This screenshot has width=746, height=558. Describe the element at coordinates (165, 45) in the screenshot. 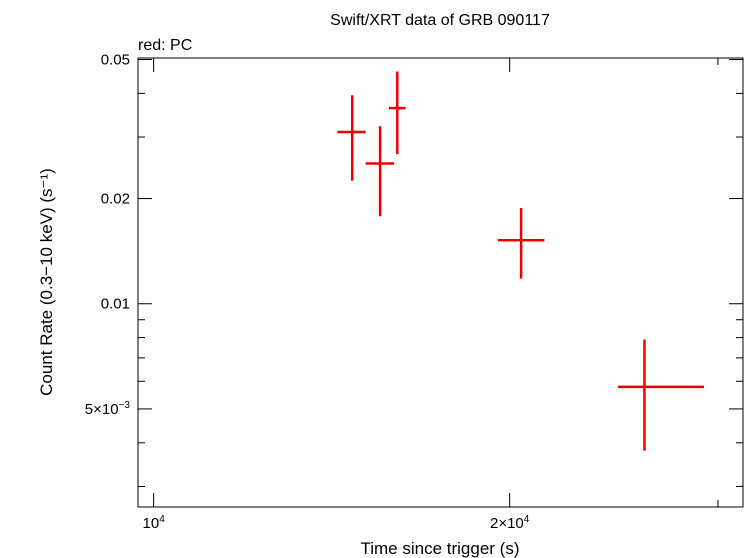

I see `chart-subtitle: red: PC` at that location.